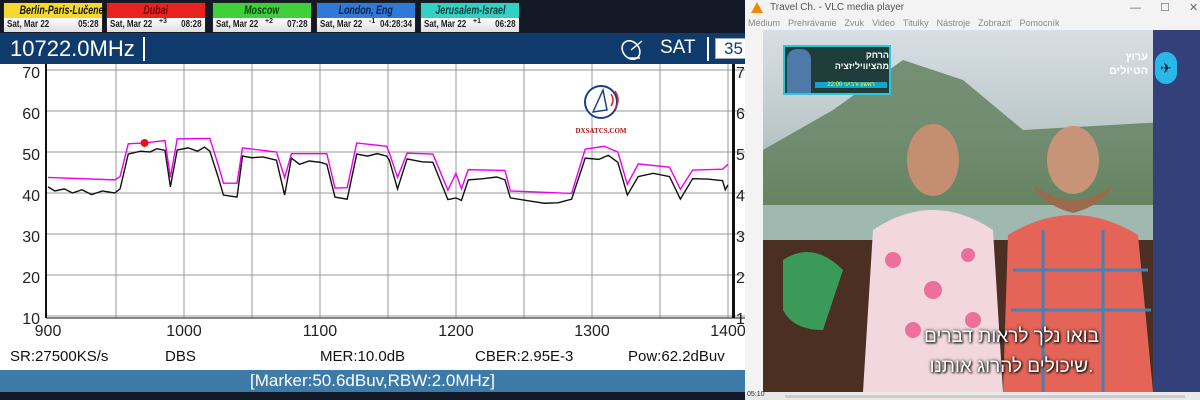  Describe the element at coordinates (144, 142) in the screenshot. I see `marker-point` at that location.